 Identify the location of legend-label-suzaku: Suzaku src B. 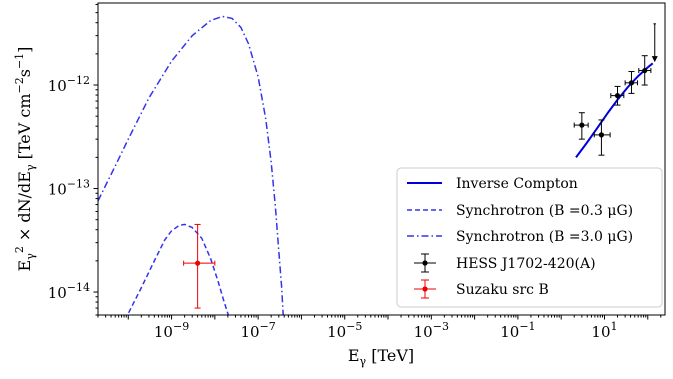
(502, 290).